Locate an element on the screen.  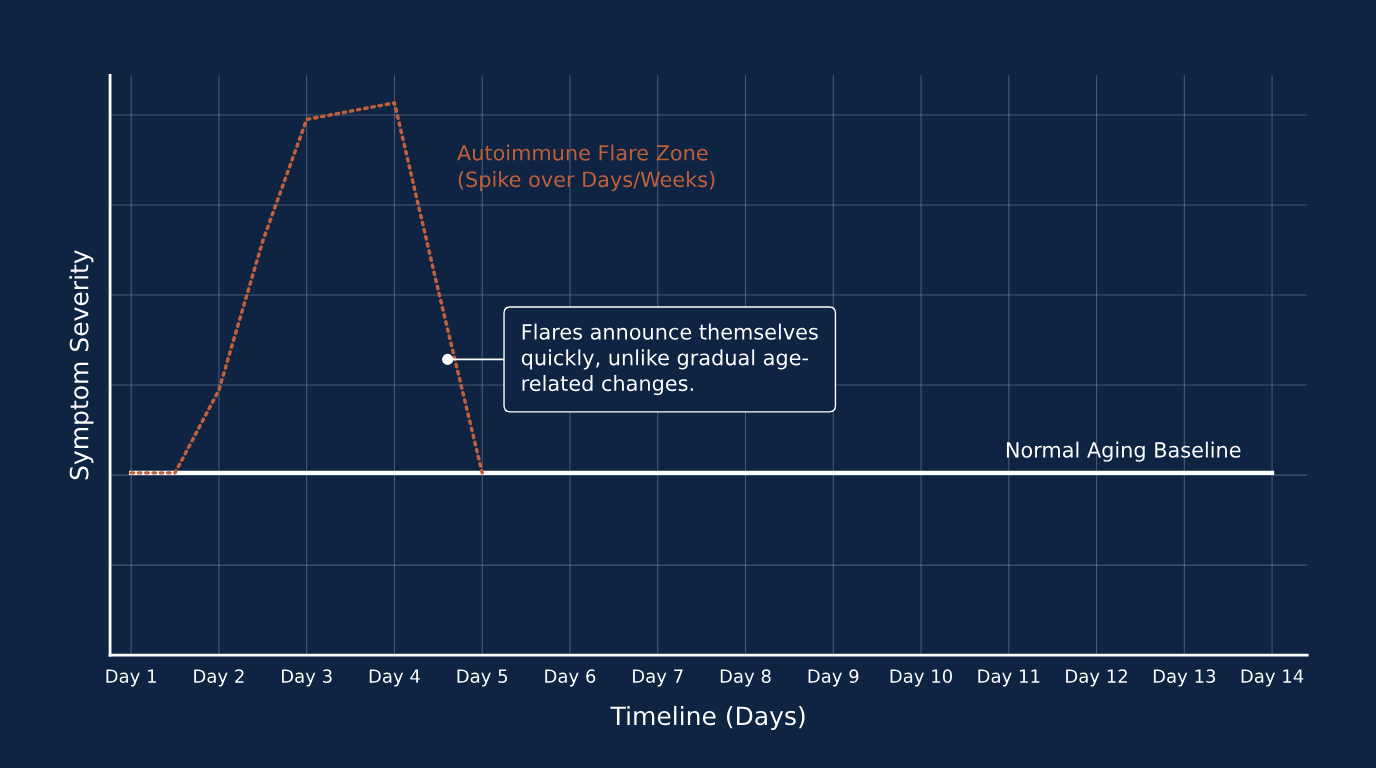
x-tick-label: Day 11 is located at coordinates (1009, 678).